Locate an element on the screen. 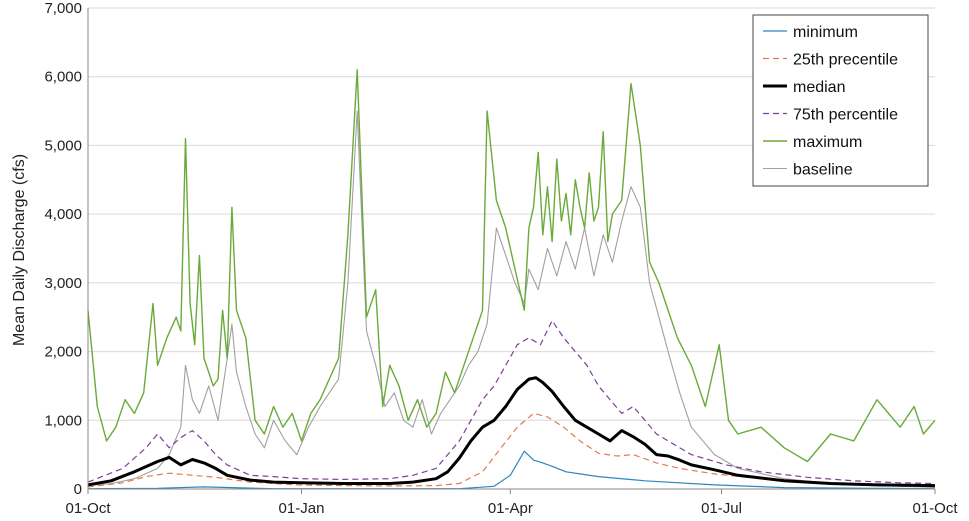 The image size is (969, 521). y-tick-label: 6,000 is located at coordinates (63, 77).